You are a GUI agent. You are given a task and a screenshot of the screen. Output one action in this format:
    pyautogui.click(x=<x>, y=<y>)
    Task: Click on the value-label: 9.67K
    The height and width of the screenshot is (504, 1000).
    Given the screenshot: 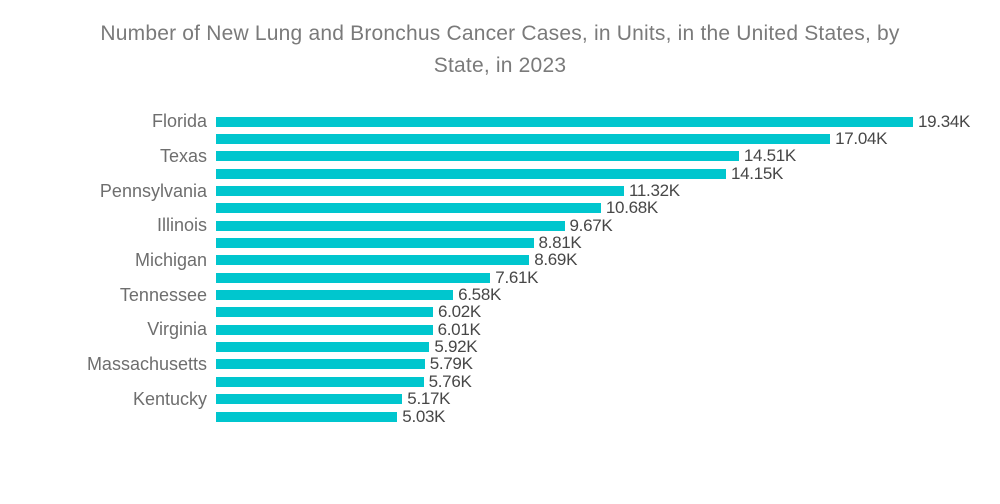 What is the action you would take?
    pyautogui.click(x=591, y=225)
    